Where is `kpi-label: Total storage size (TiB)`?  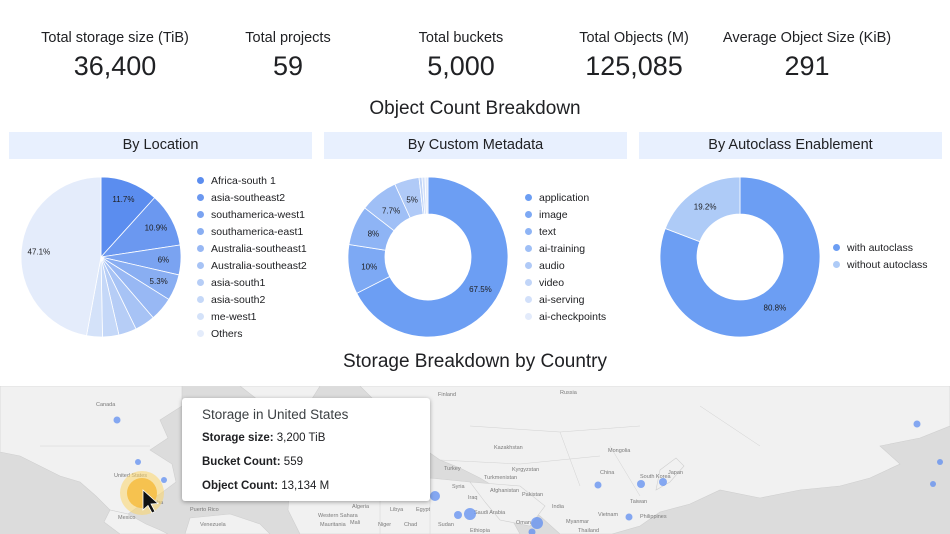
kpi-label: Total storage size (TiB) is located at coordinates (115, 38).